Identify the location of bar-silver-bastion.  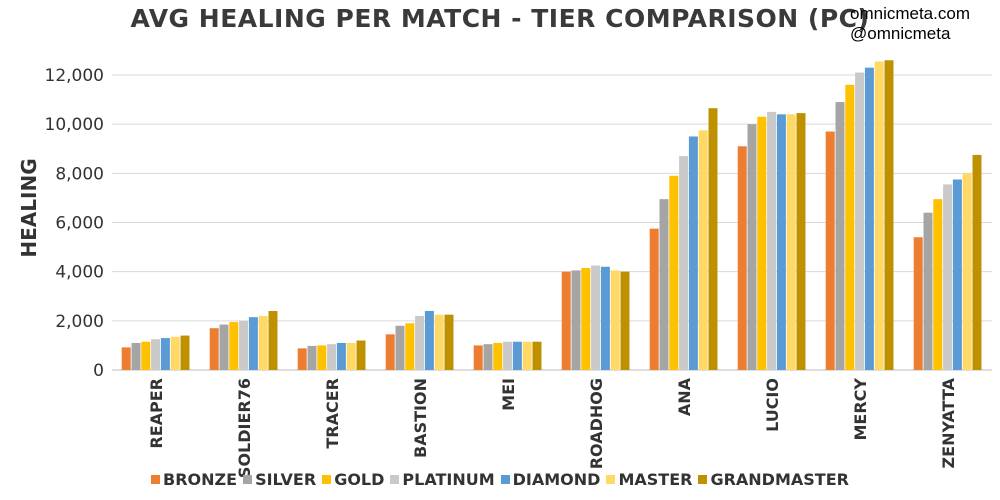
(400, 347).